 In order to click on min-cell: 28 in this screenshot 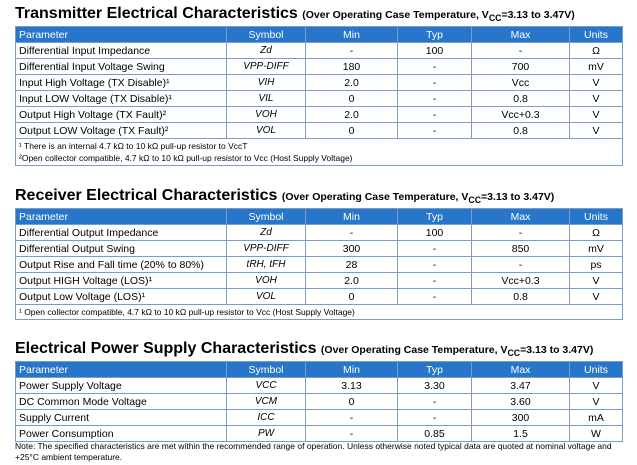, I will do `click(351, 264)`.